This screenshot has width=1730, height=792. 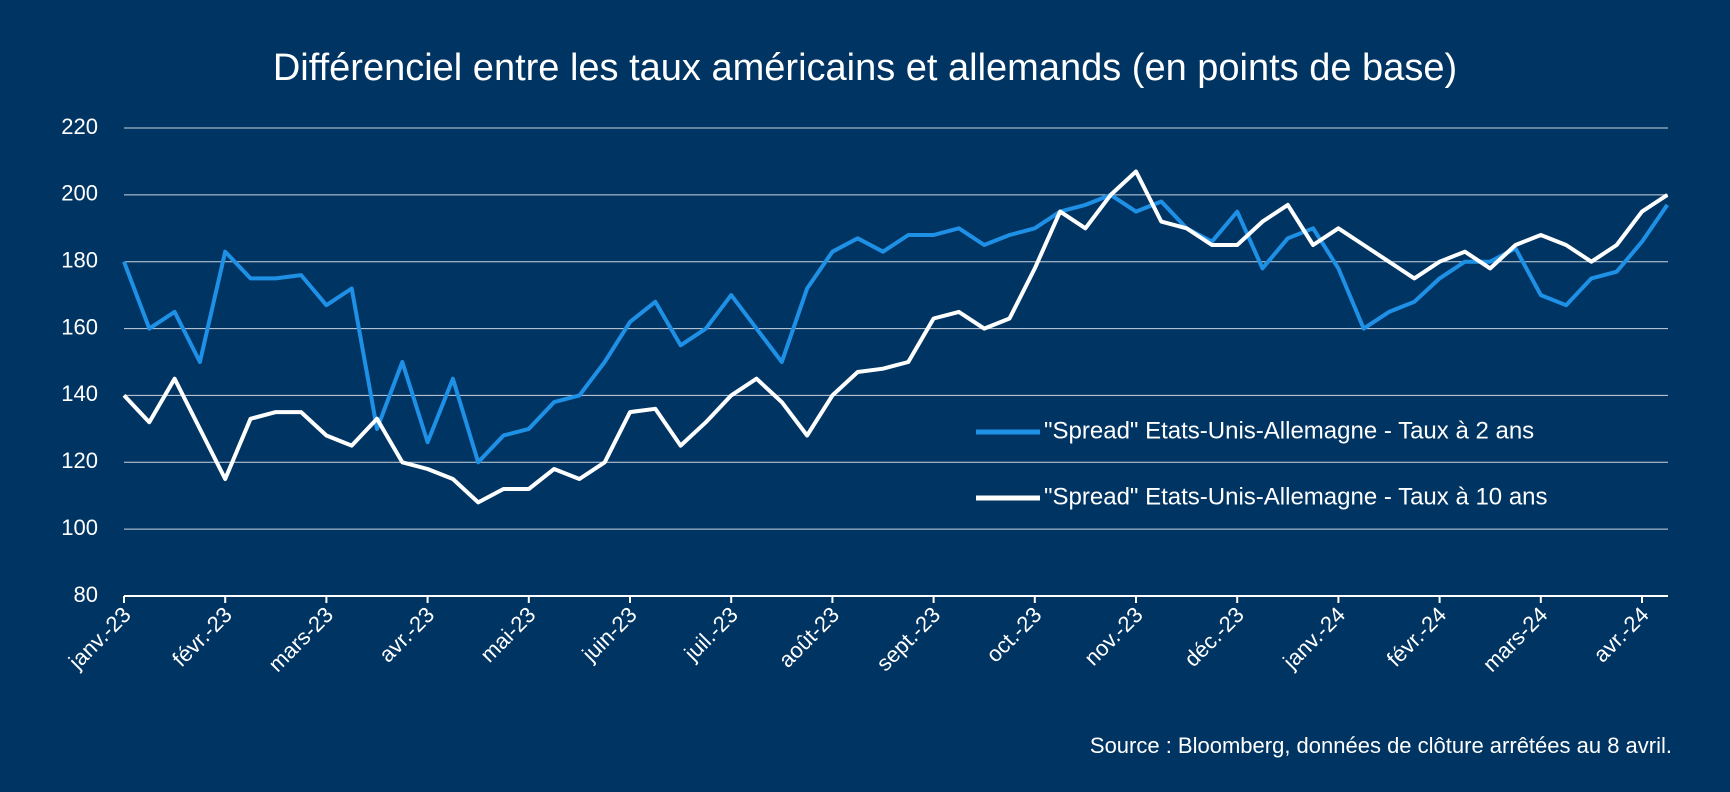 I want to click on y-tick-label: 160, so click(x=79, y=326).